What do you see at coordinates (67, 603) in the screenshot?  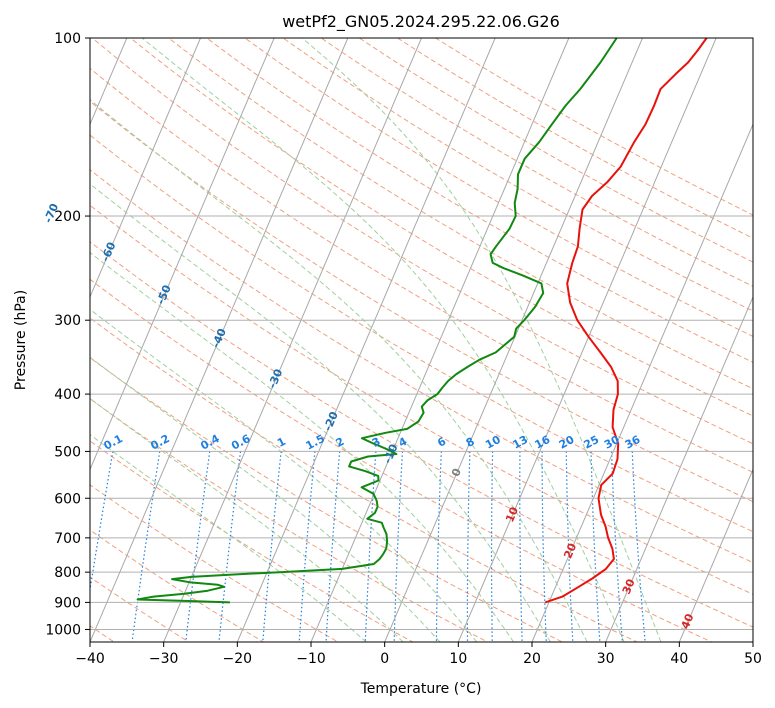 I see `y-tick-label: 900` at bounding box center [67, 603].